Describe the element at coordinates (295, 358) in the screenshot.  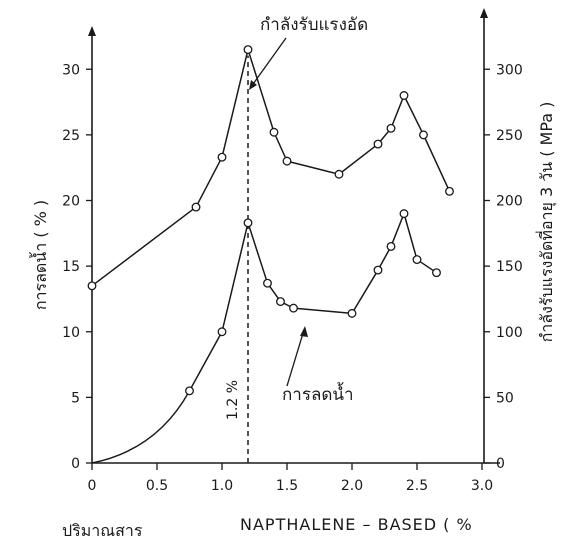
I see `water-annotation-arrow` at that location.